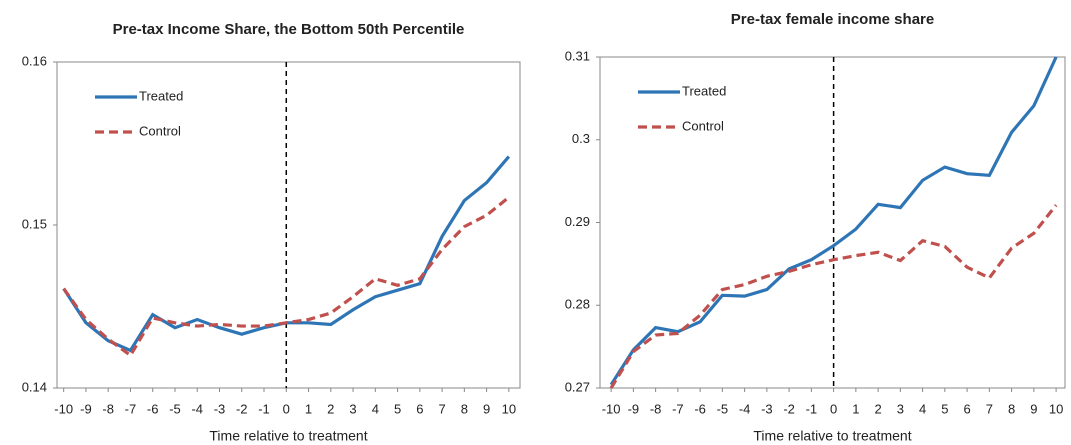 Image resolution: width=1071 pixels, height=445 pixels. Describe the element at coordinates (577, 55) in the screenshot. I see `y-tick-label: 0.31` at that location.